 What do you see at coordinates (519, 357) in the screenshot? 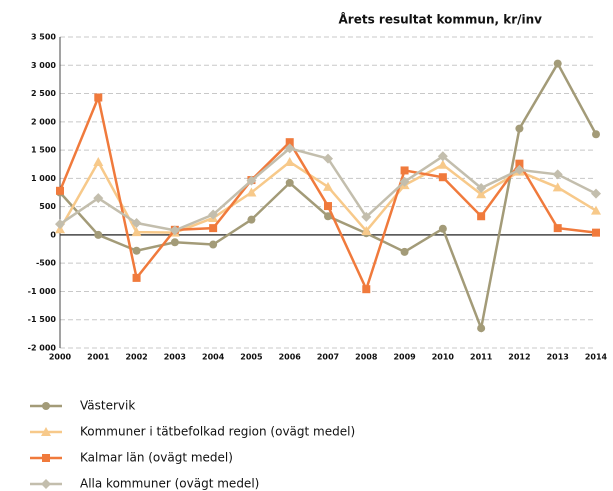
I see `x-tick-label: 2012` at bounding box center [519, 357].